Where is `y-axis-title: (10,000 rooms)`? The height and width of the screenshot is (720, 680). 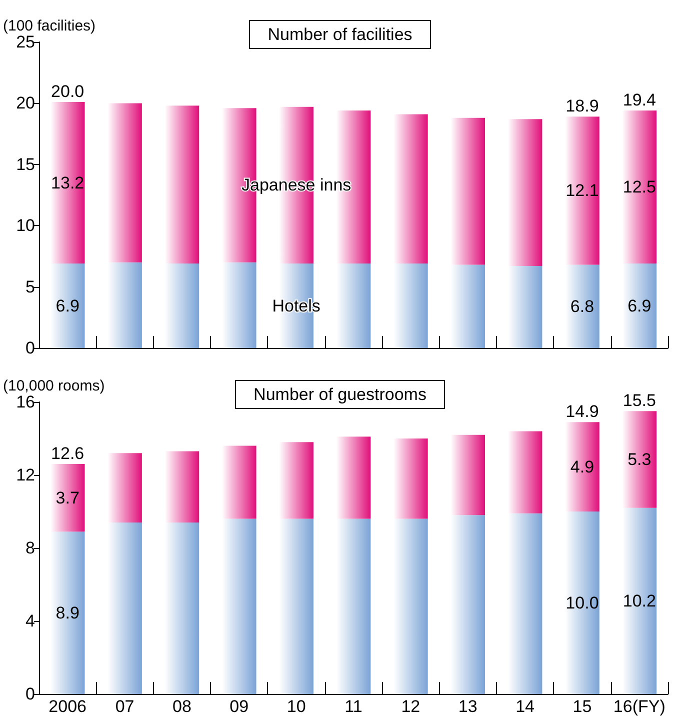
y-axis-title: (10,000 rooms) is located at coordinates (54, 386).